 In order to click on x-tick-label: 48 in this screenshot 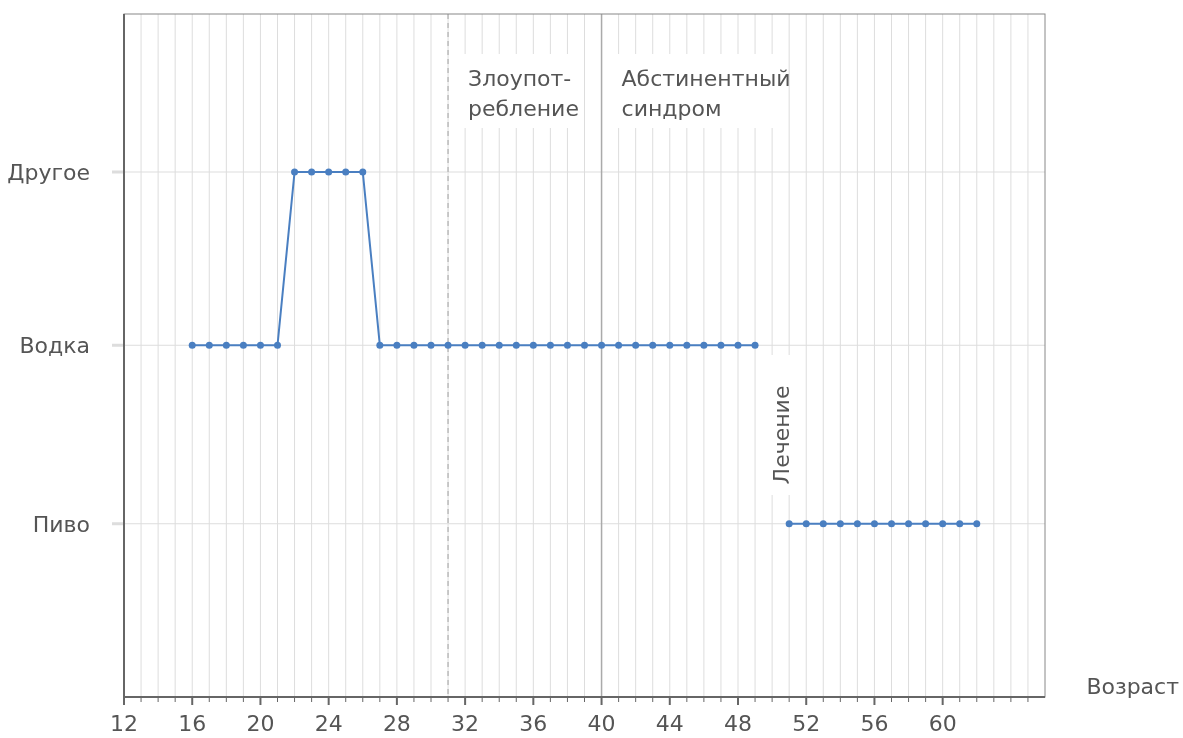, I will do `click(738, 723)`.